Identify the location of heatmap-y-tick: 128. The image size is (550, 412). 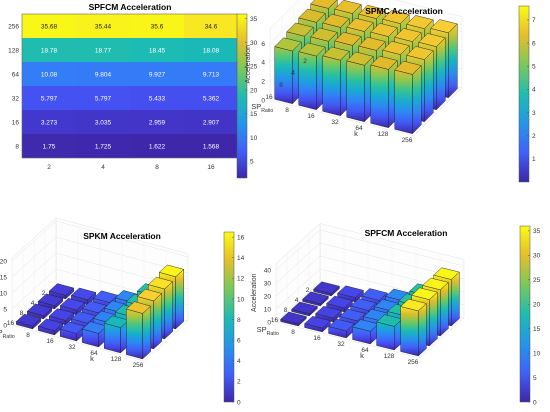
(13, 50).